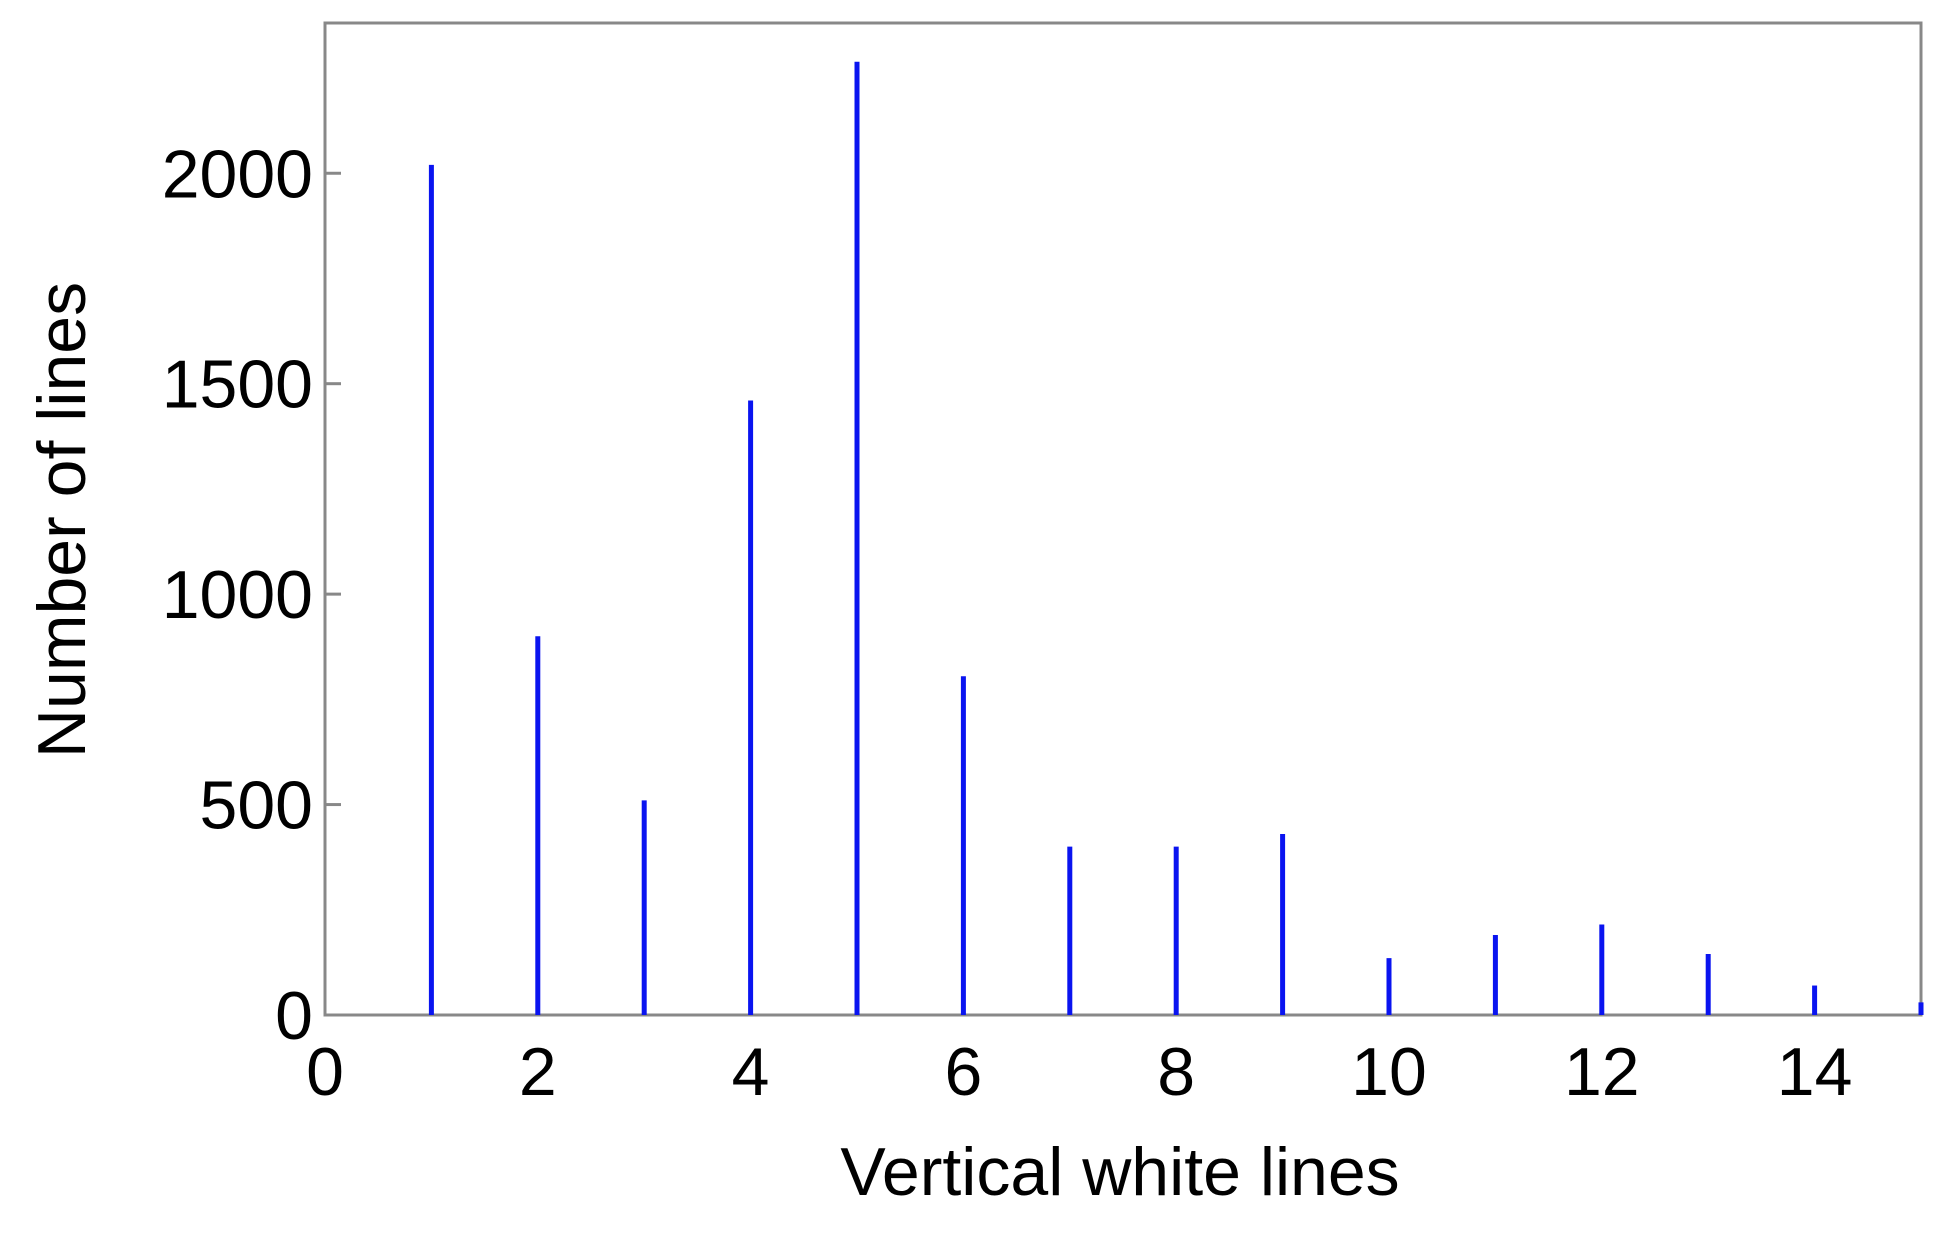 The image size is (1939, 1237). What do you see at coordinates (963, 1072) in the screenshot?
I see `x-tick-label: 6` at bounding box center [963, 1072].